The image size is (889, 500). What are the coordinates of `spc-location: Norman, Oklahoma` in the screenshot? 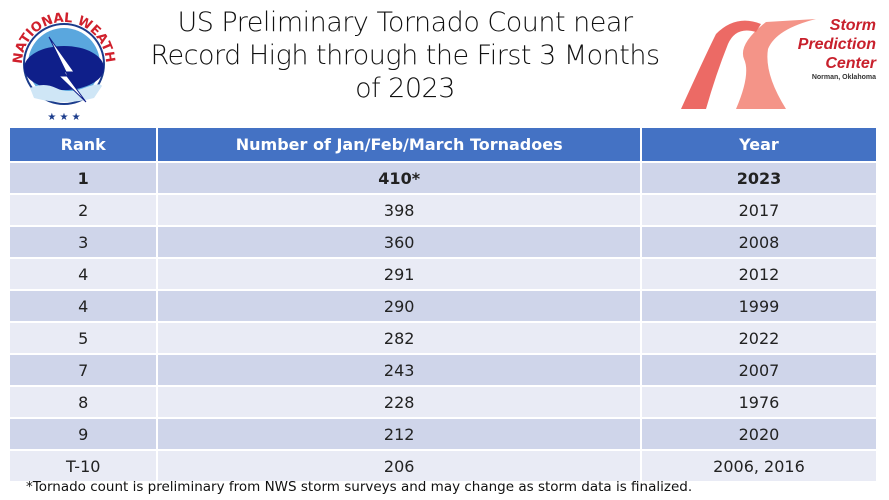 It's located at (843, 77).